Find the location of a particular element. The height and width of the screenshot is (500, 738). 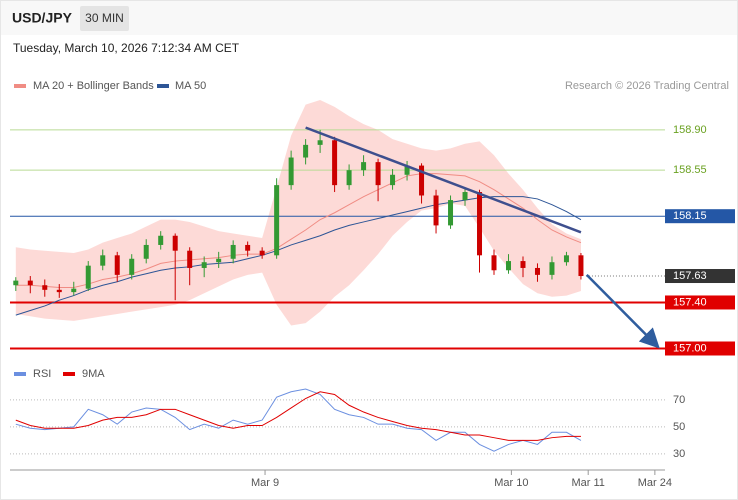

interval: 30 MIN is located at coordinates (104, 18).